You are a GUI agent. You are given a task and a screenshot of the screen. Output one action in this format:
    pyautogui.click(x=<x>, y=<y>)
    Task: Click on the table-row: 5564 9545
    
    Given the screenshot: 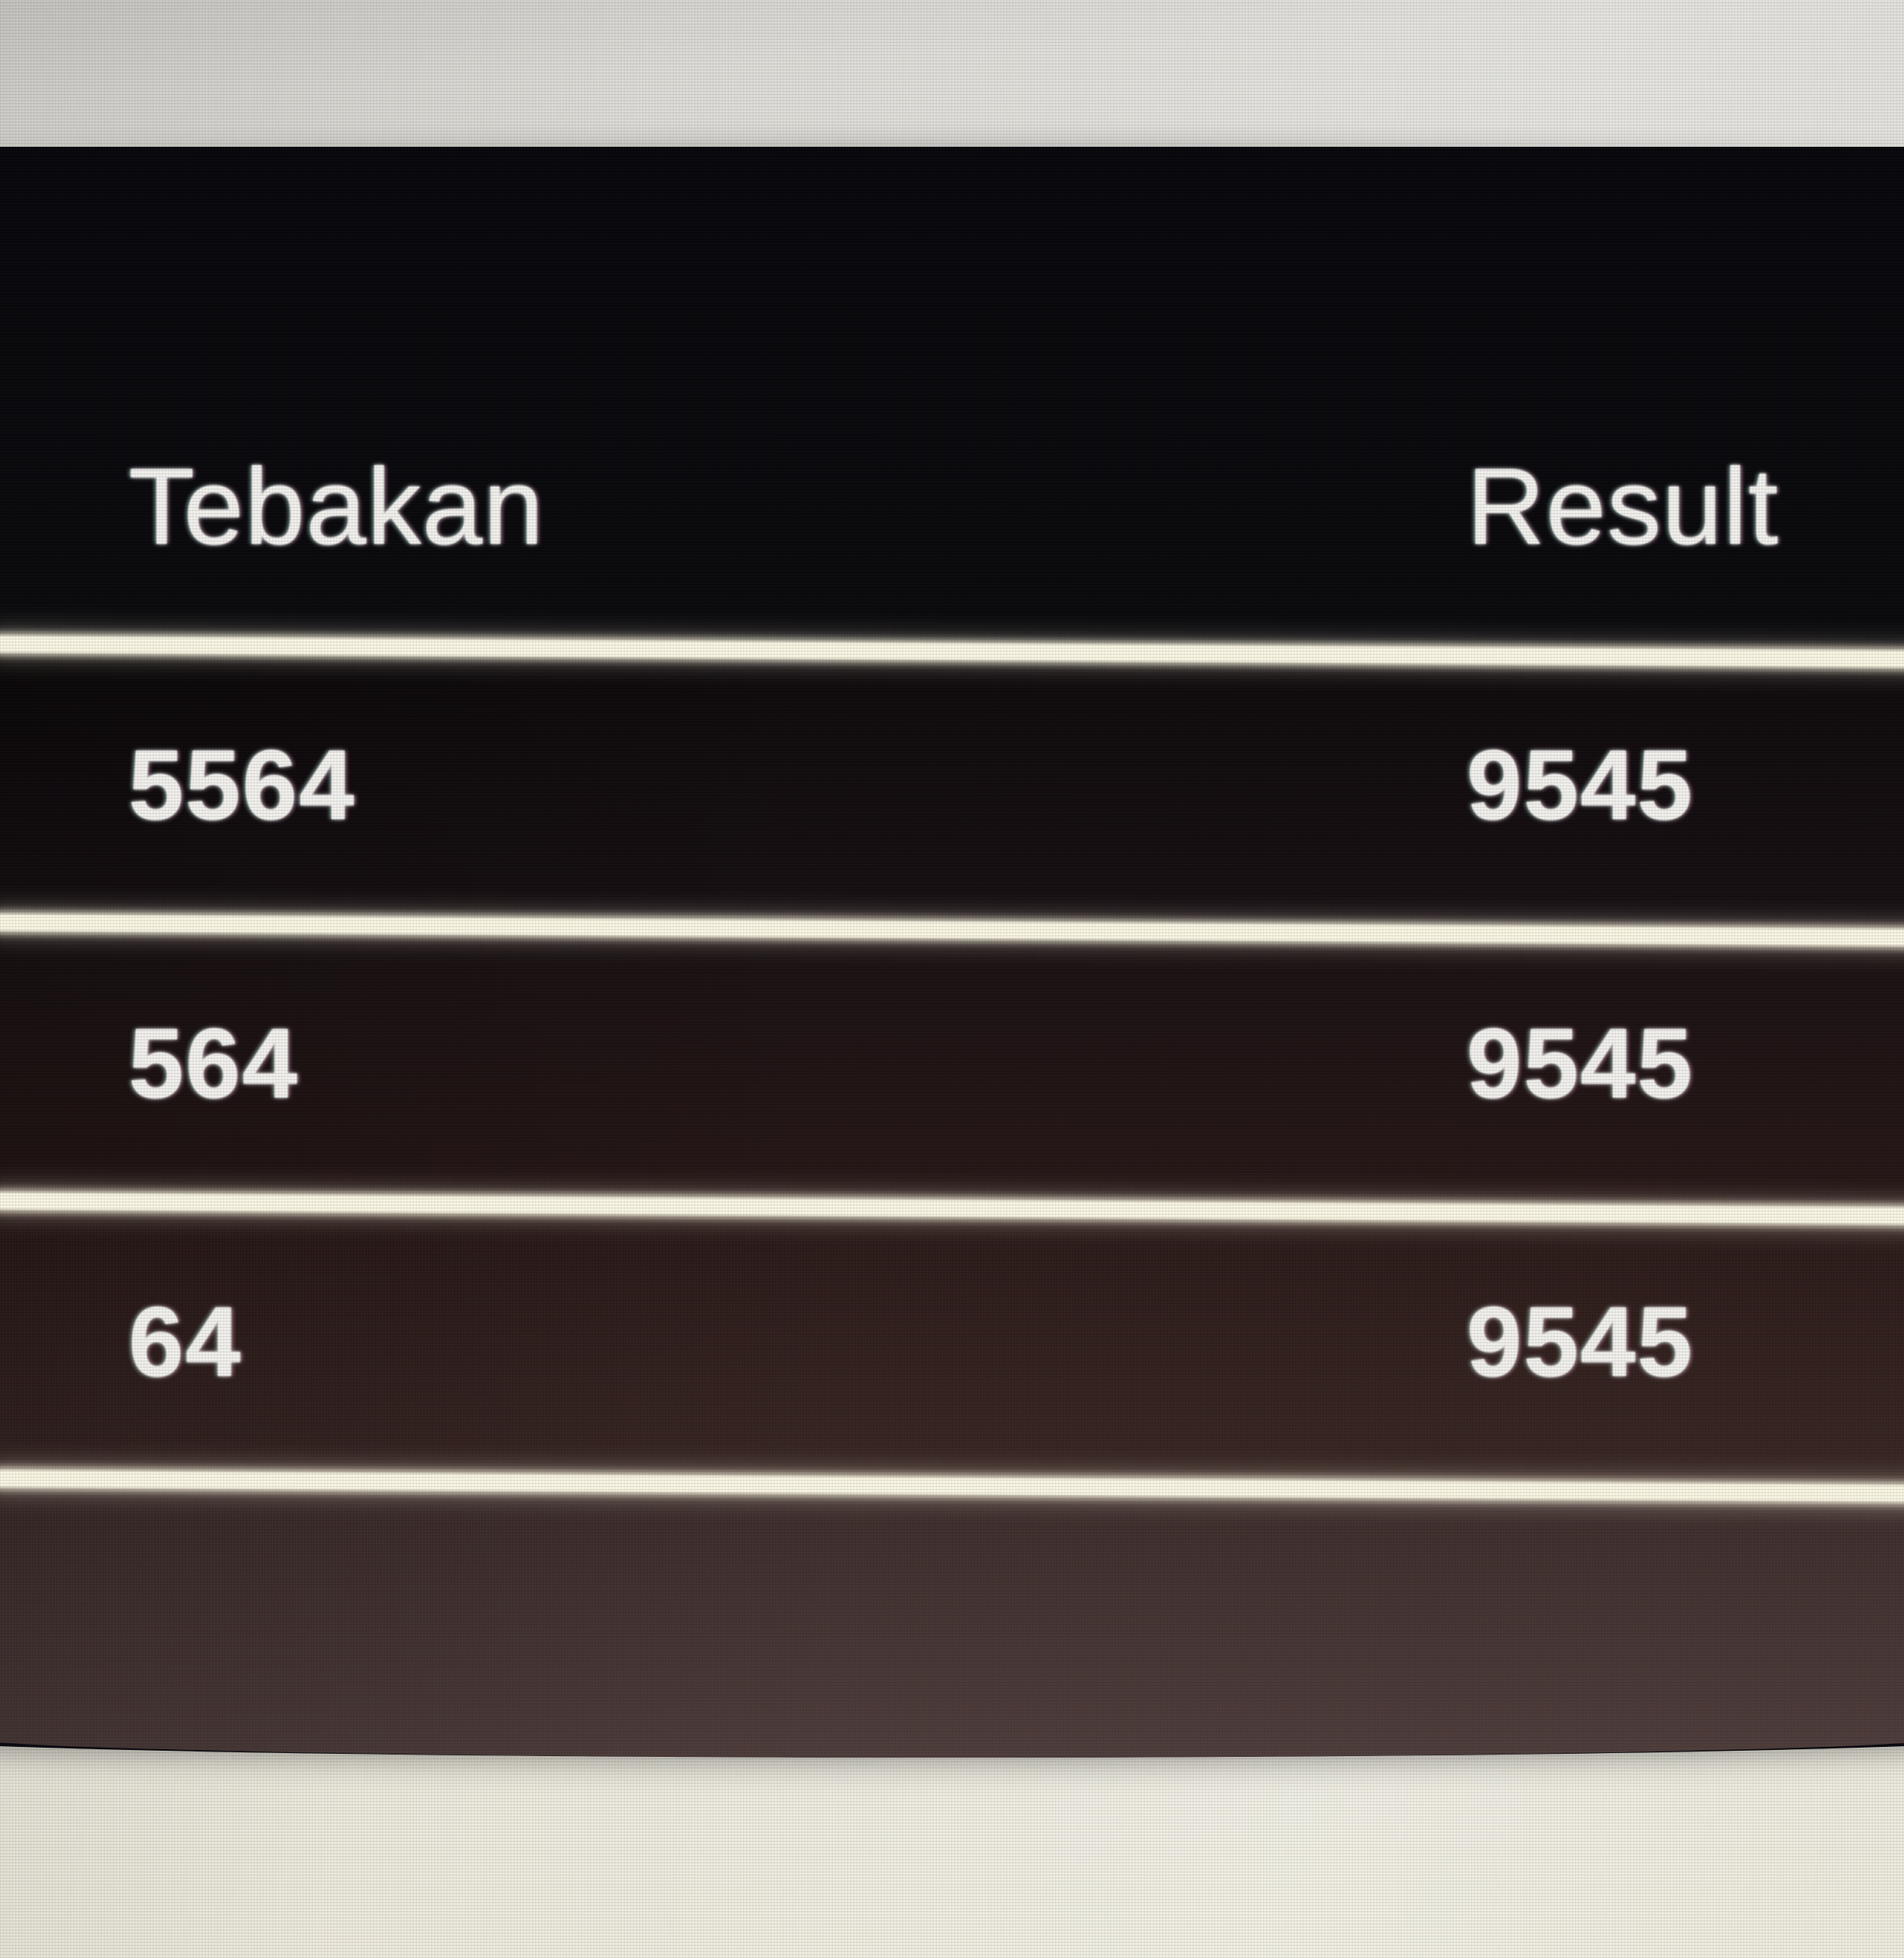 What is the action you would take?
    pyautogui.click(x=952, y=785)
    